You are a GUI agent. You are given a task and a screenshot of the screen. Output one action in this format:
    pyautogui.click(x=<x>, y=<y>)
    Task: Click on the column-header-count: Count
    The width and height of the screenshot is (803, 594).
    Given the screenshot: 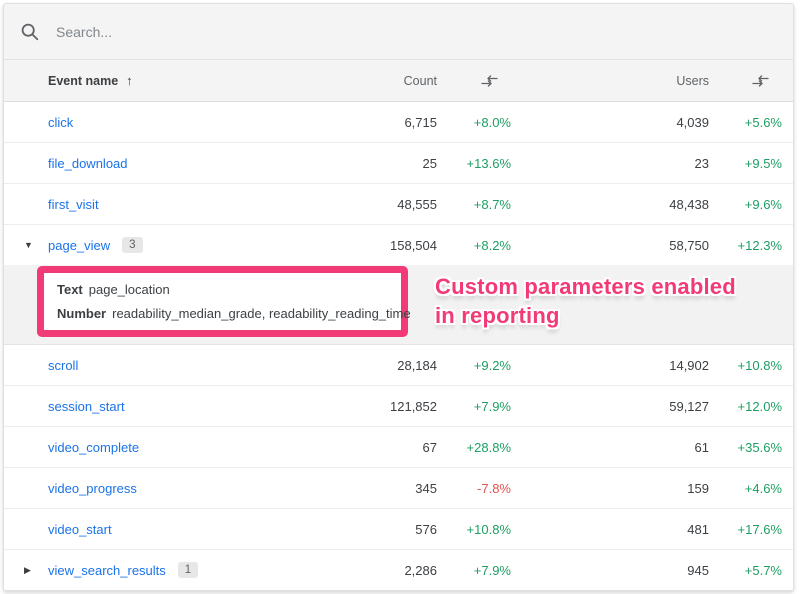 What is the action you would take?
    pyautogui.click(x=420, y=80)
    